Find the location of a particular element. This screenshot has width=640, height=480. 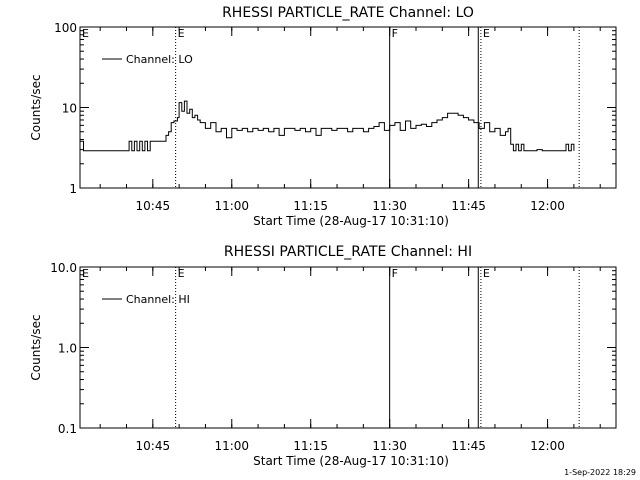

y-tick-label: 1.0 is located at coordinates (67, 349).